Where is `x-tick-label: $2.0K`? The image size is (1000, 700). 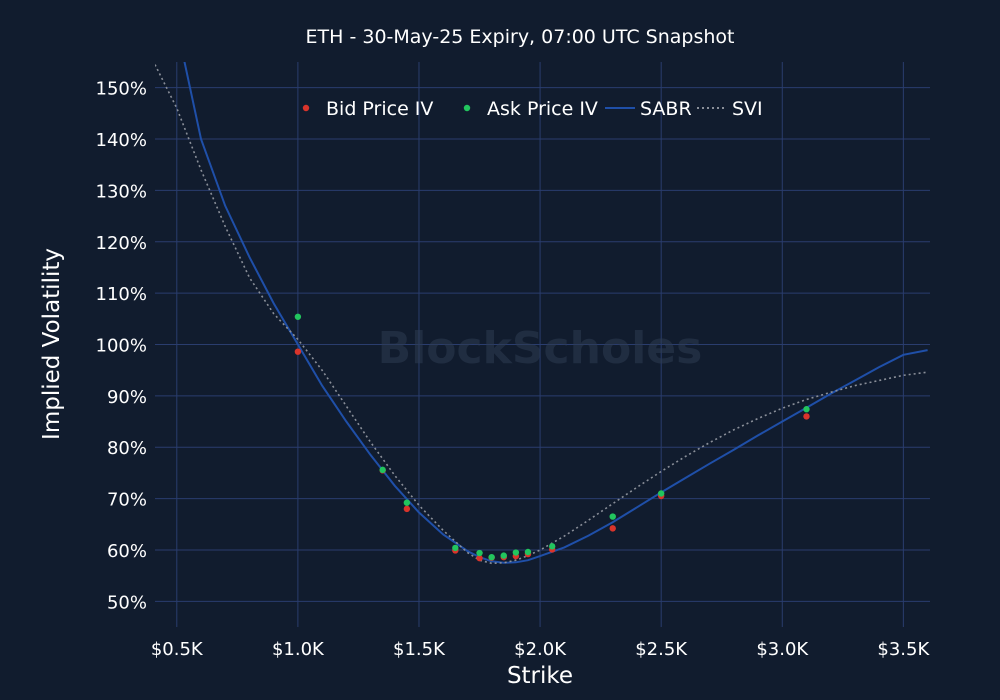 x-tick-label: $2.0K is located at coordinates (540, 649).